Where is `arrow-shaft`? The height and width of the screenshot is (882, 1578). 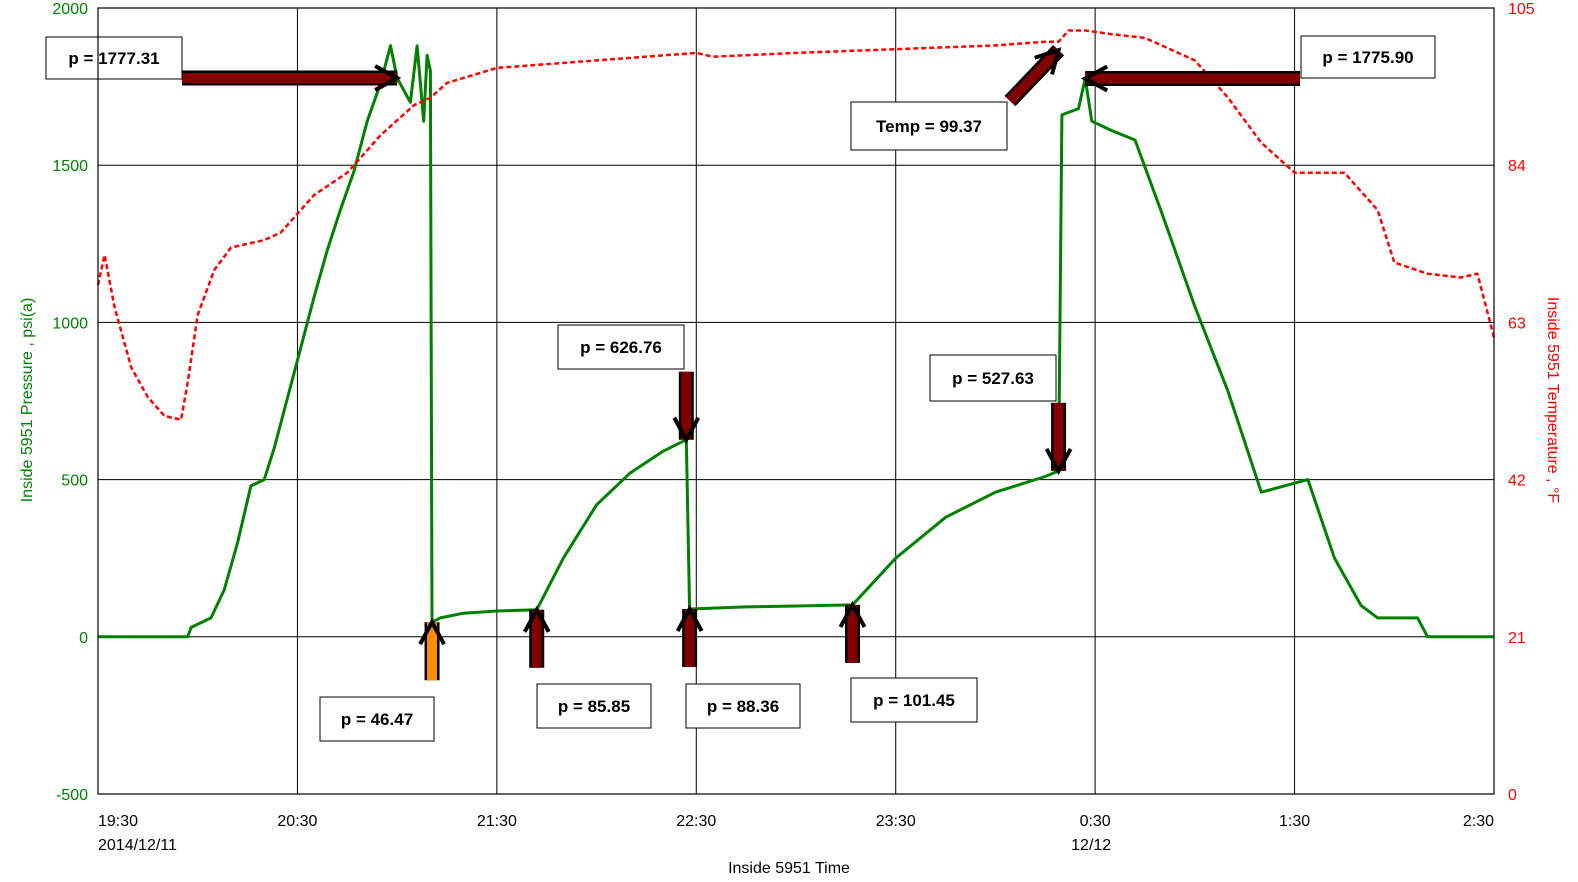
arrow-shaft is located at coordinates (1034, 75).